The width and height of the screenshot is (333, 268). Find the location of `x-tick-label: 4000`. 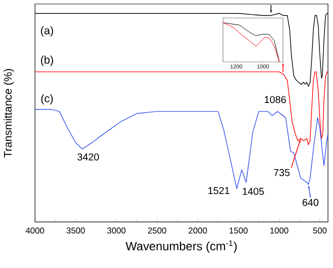

x-tick-label: 4000 is located at coordinates (35, 231).